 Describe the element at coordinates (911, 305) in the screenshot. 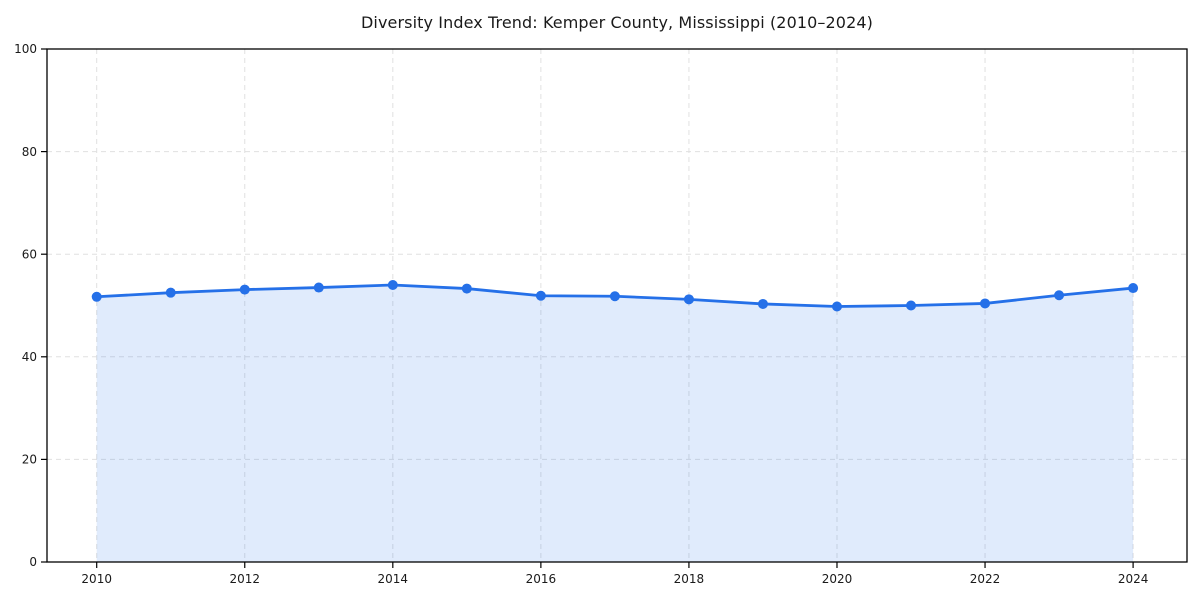

I see `data-point-2021` at that location.